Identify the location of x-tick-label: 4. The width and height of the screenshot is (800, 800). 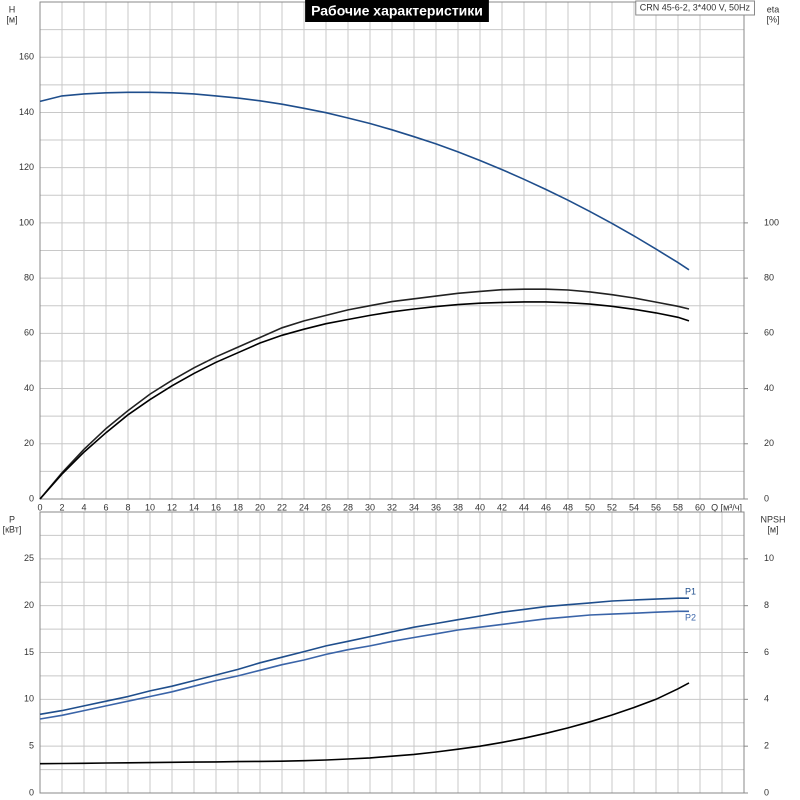
(83, 507).